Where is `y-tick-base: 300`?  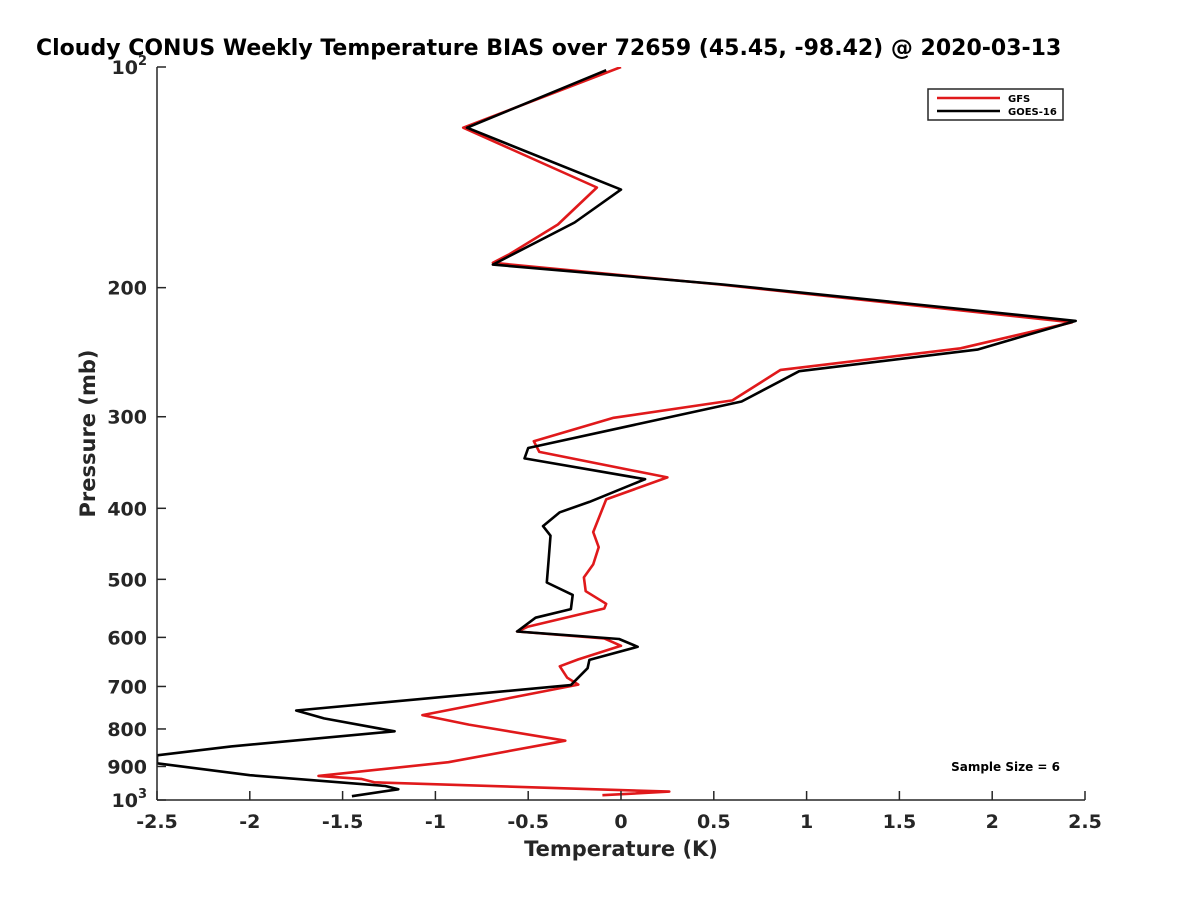 y-tick-base: 300 is located at coordinates (127, 418).